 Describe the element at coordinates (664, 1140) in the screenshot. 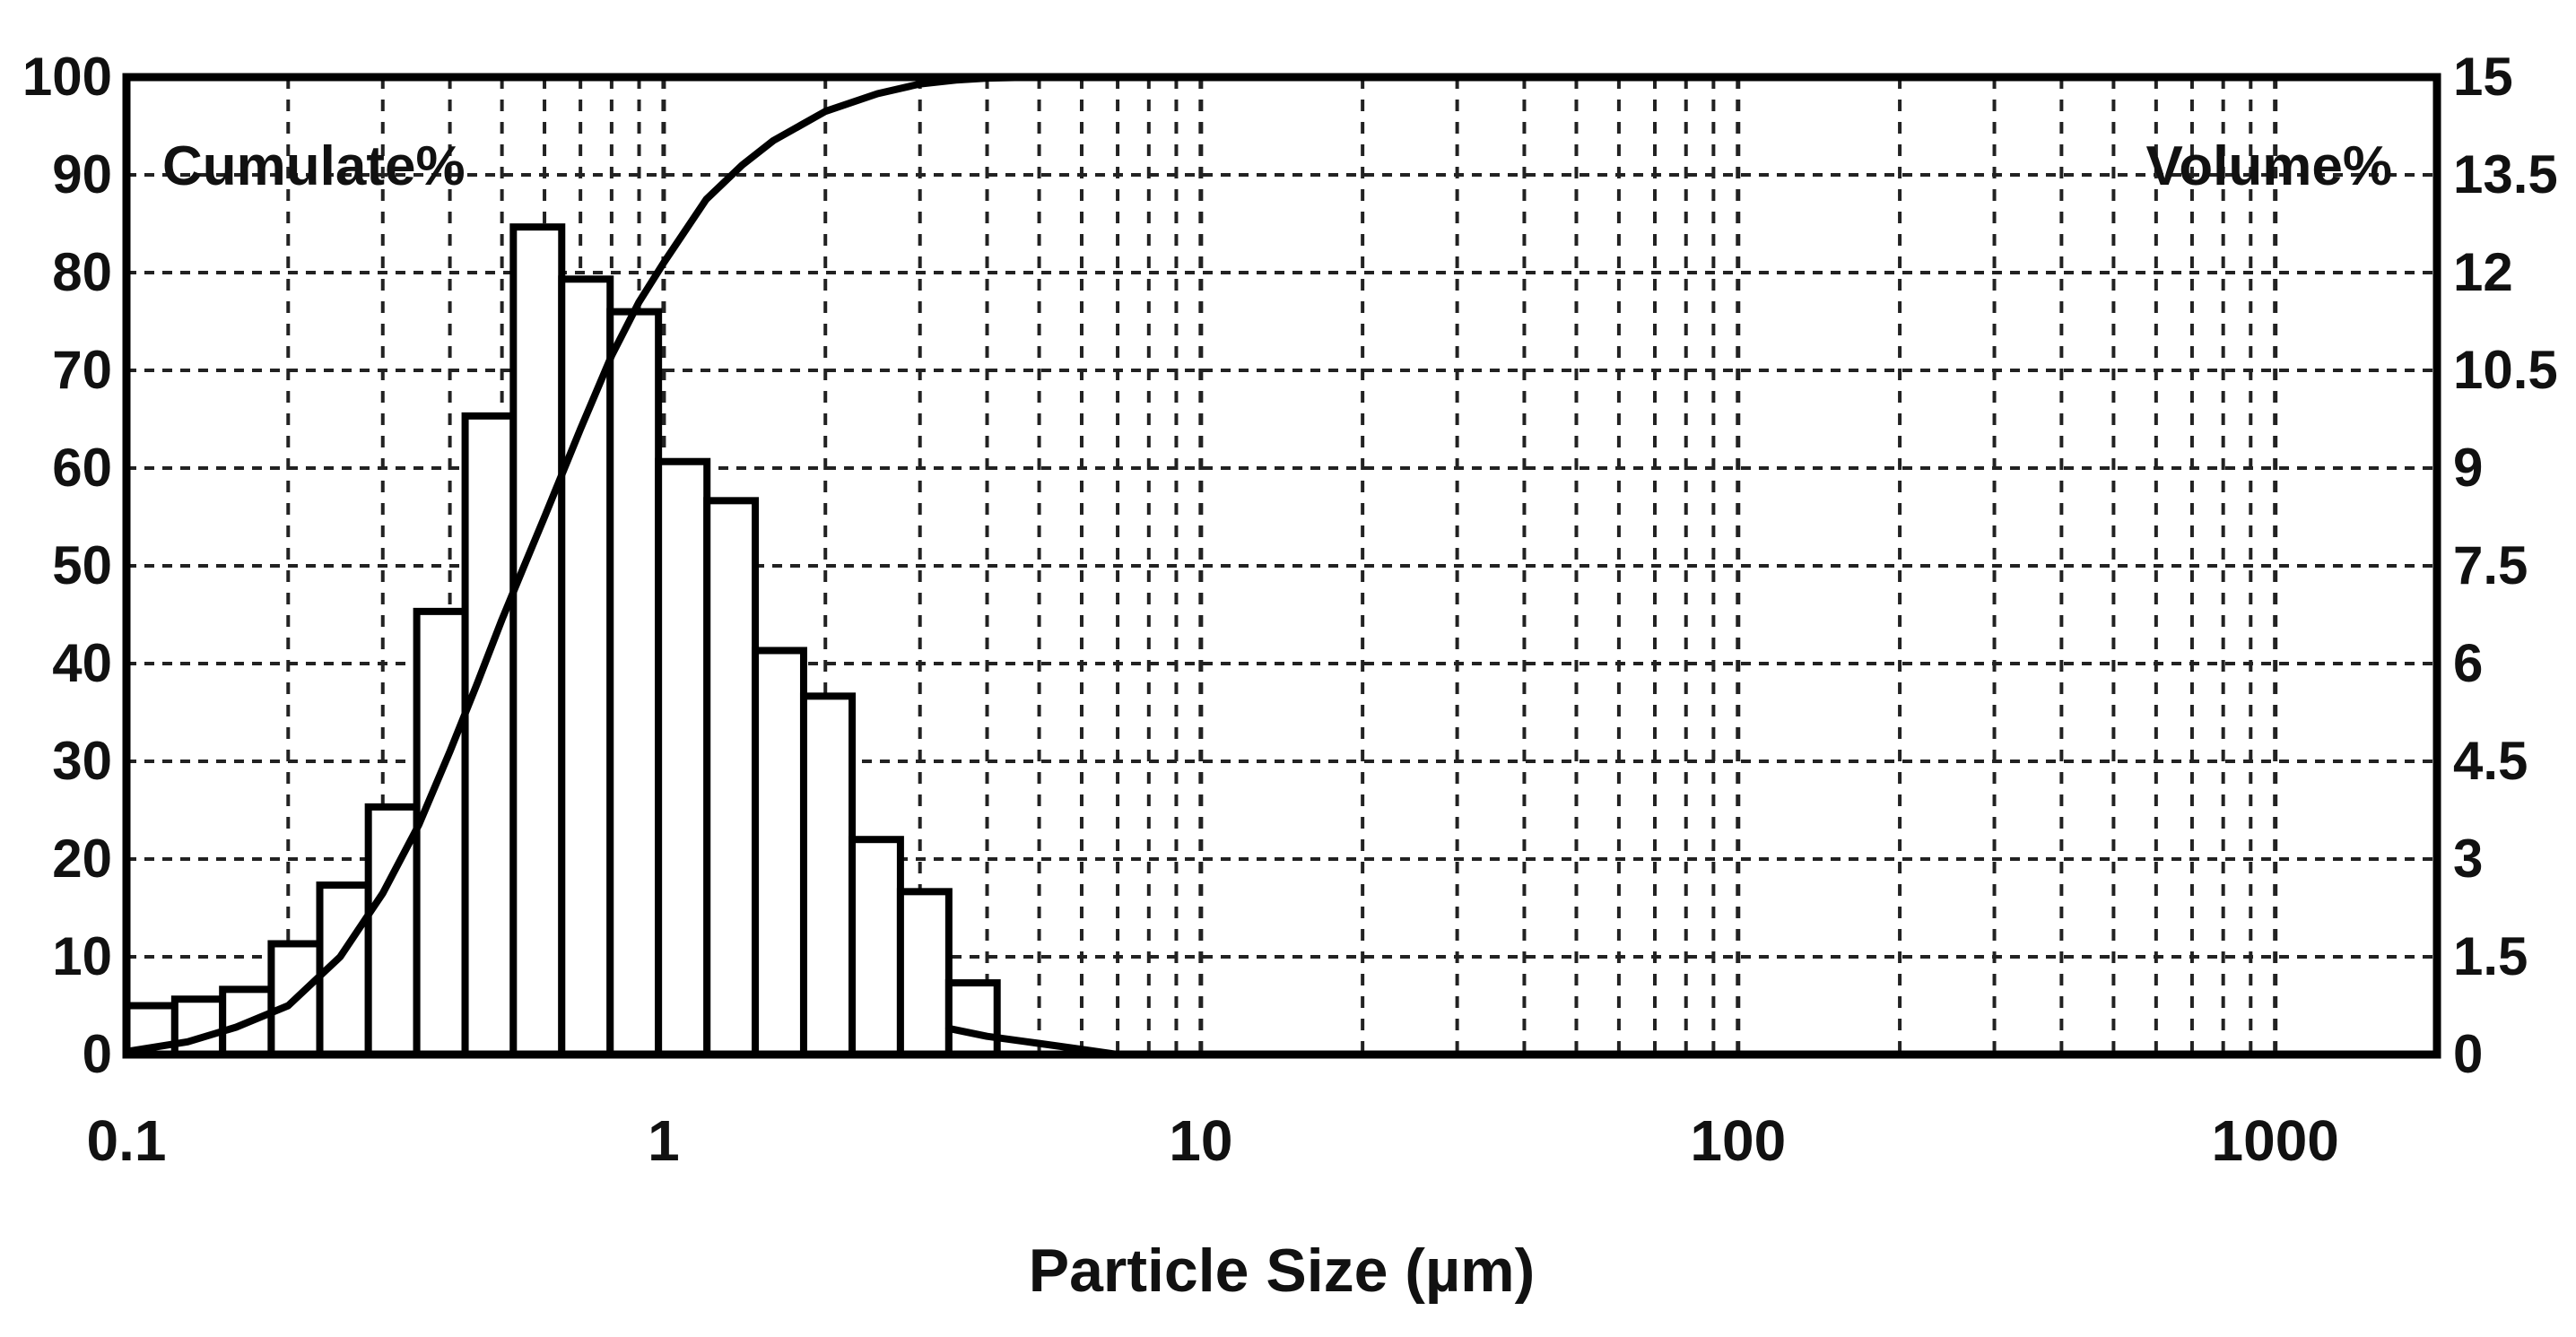

I see `x-tick-label: 1` at that location.